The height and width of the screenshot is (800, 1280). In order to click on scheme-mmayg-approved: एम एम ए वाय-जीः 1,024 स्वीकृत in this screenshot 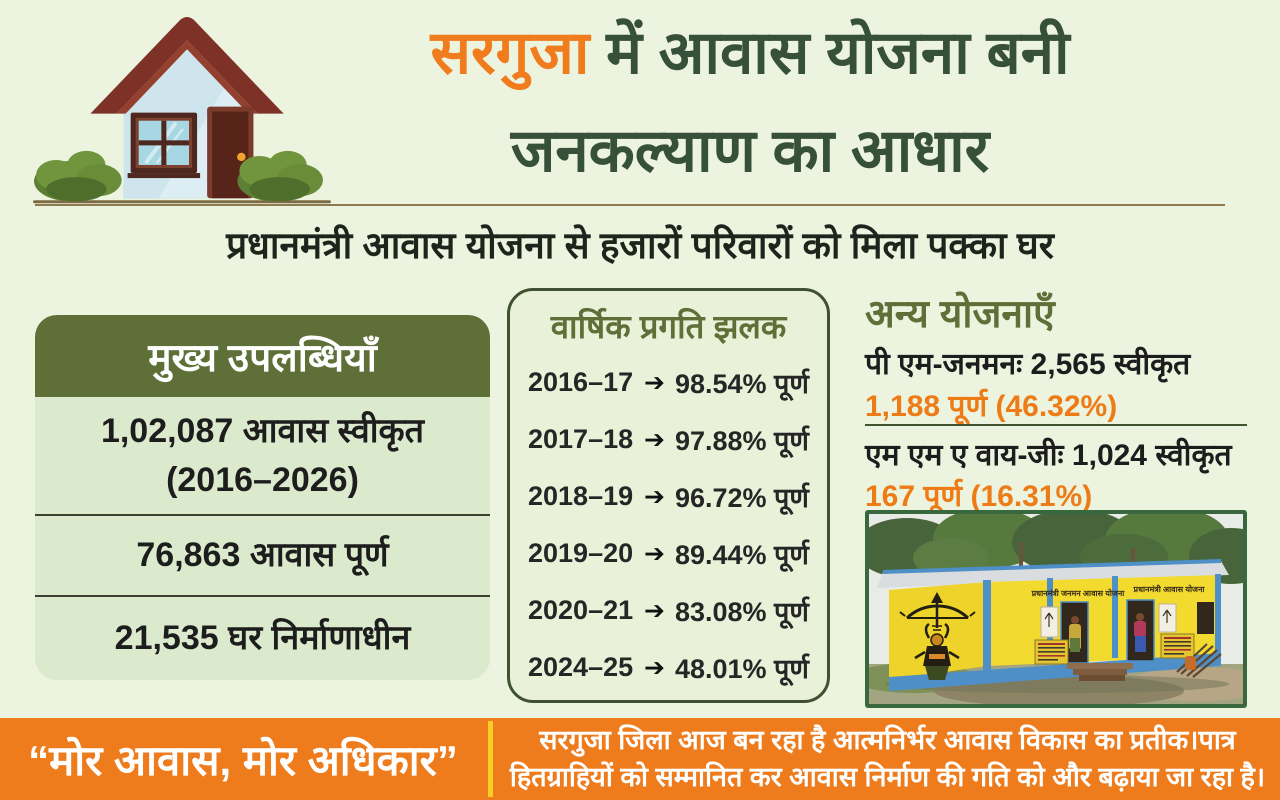, I will do `click(1048, 455)`.